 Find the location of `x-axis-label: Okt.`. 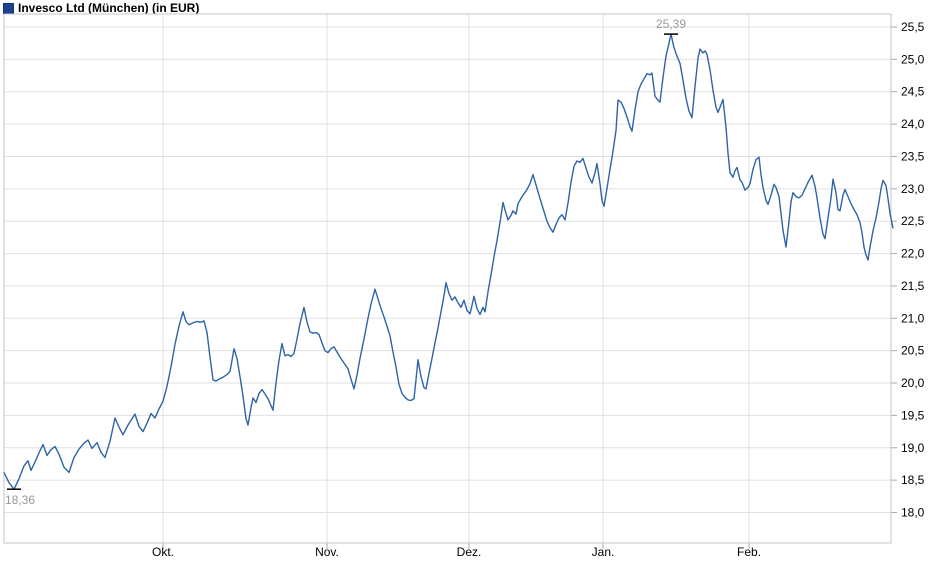

x-axis-label: Okt. is located at coordinates (163, 552).